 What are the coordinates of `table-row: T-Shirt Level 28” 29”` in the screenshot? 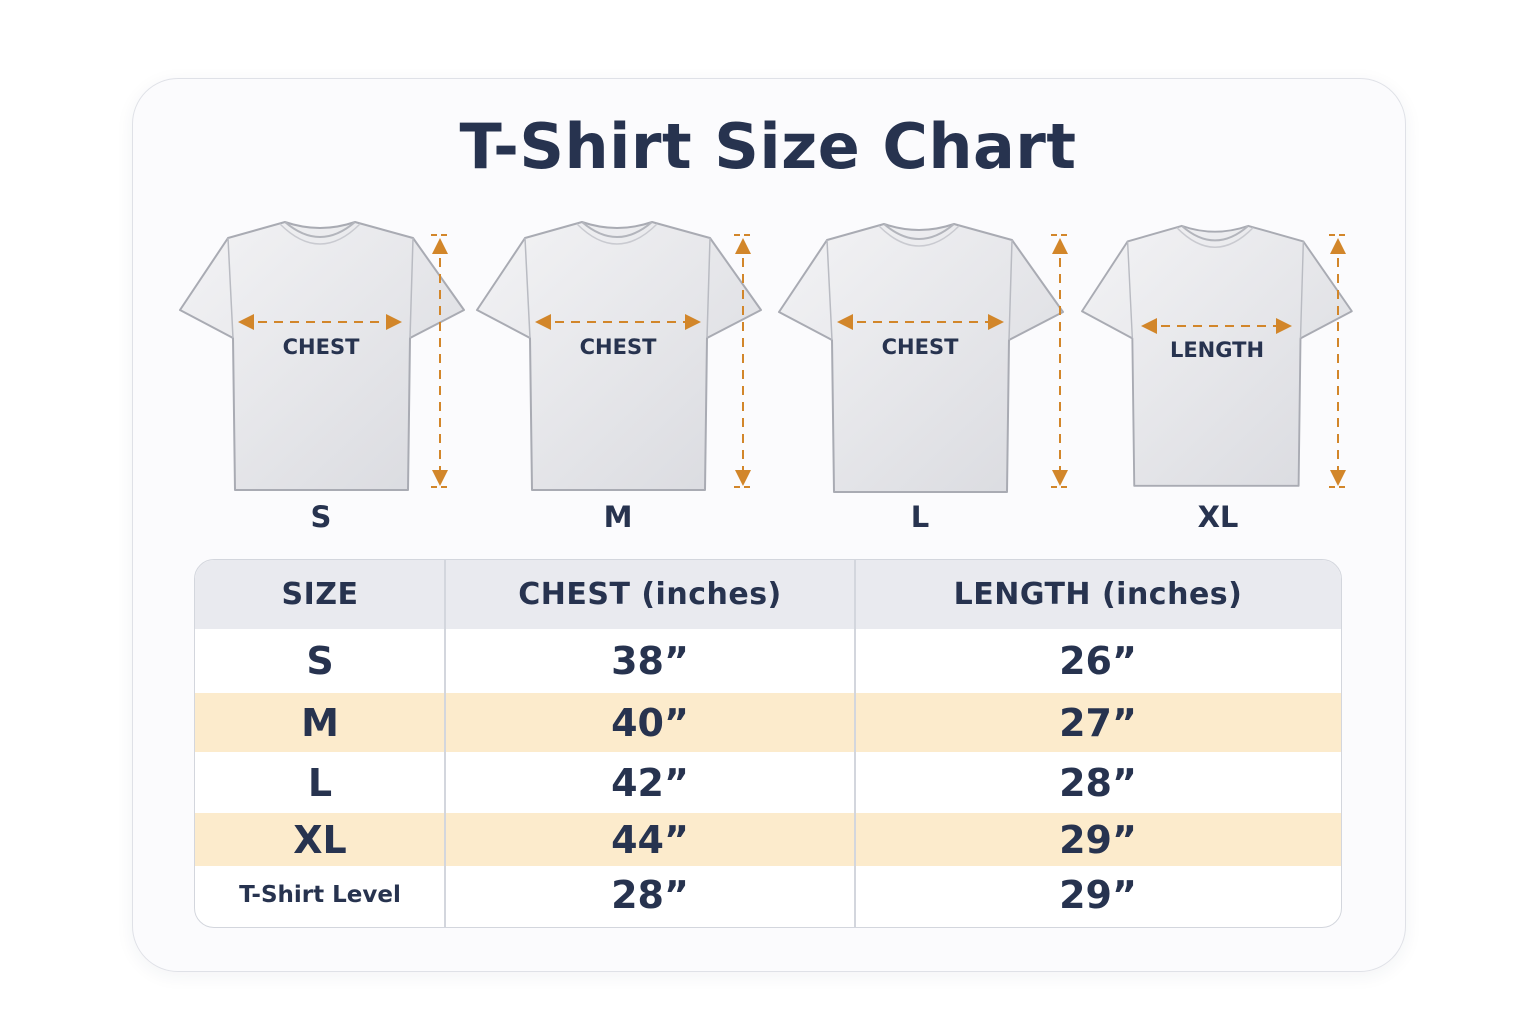 It's located at (768, 895).